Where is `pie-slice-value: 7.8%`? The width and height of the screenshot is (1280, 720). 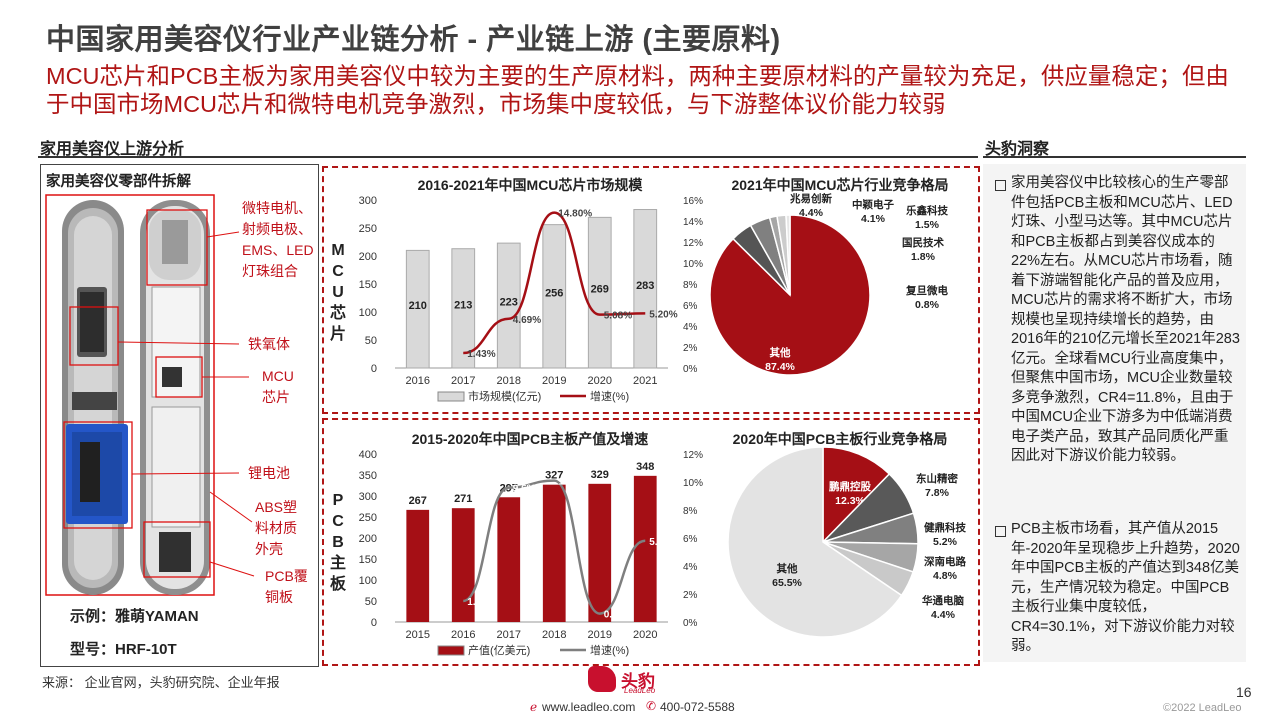 pie-slice-value: 7.8% is located at coordinates (937, 493).